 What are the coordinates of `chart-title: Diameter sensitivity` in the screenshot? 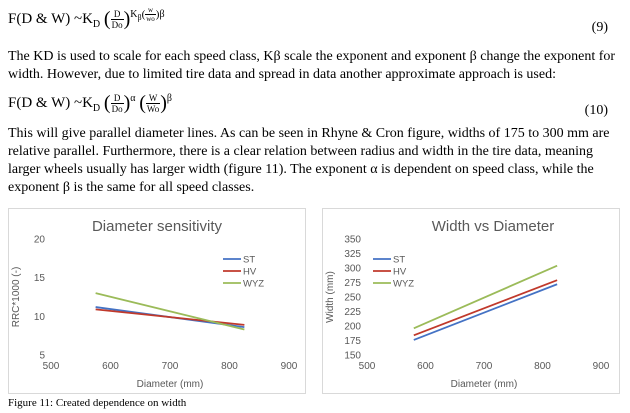 It's located at (157, 226).